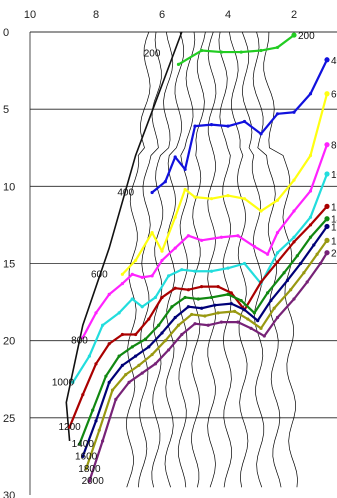 The height and width of the screenshot is (498, 337). What do you see at coordinates (334, 146) in the screenshot?
I see `series-end-label: 800` at bounding box center [334, 146].